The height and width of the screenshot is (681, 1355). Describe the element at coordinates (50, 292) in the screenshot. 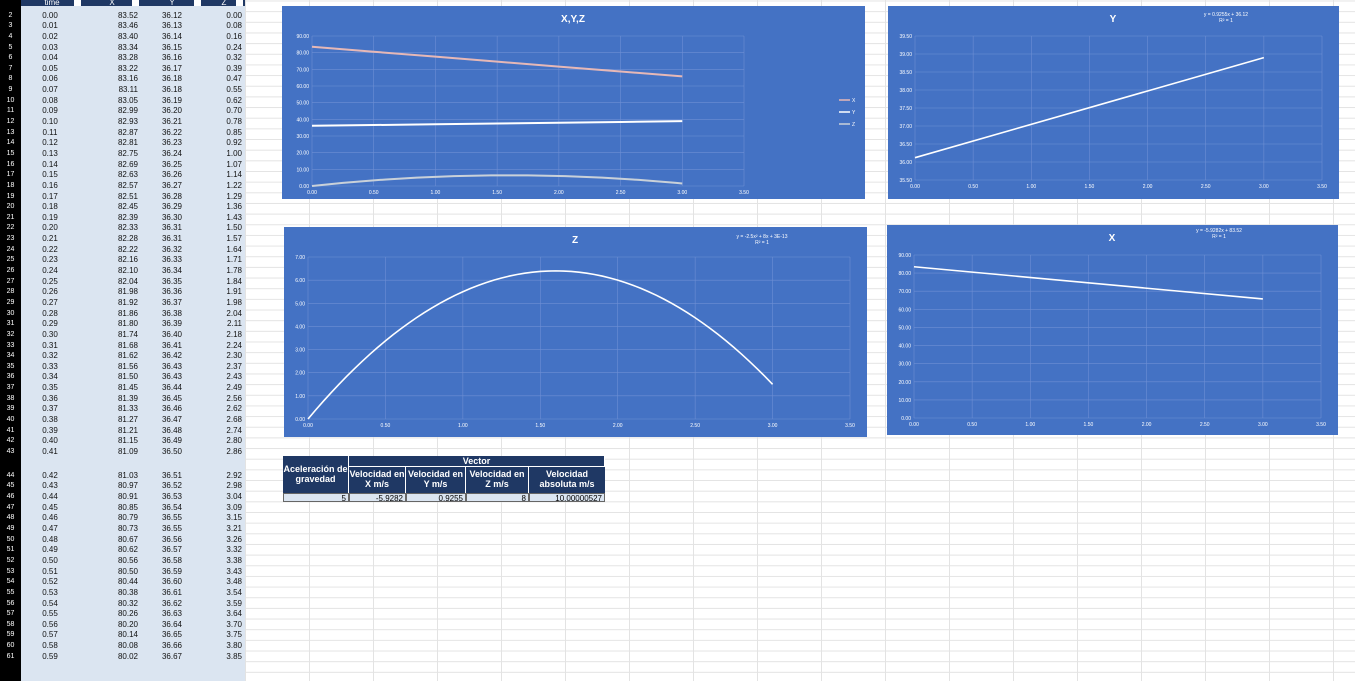

I see `table-cell: 0.26` at that location.